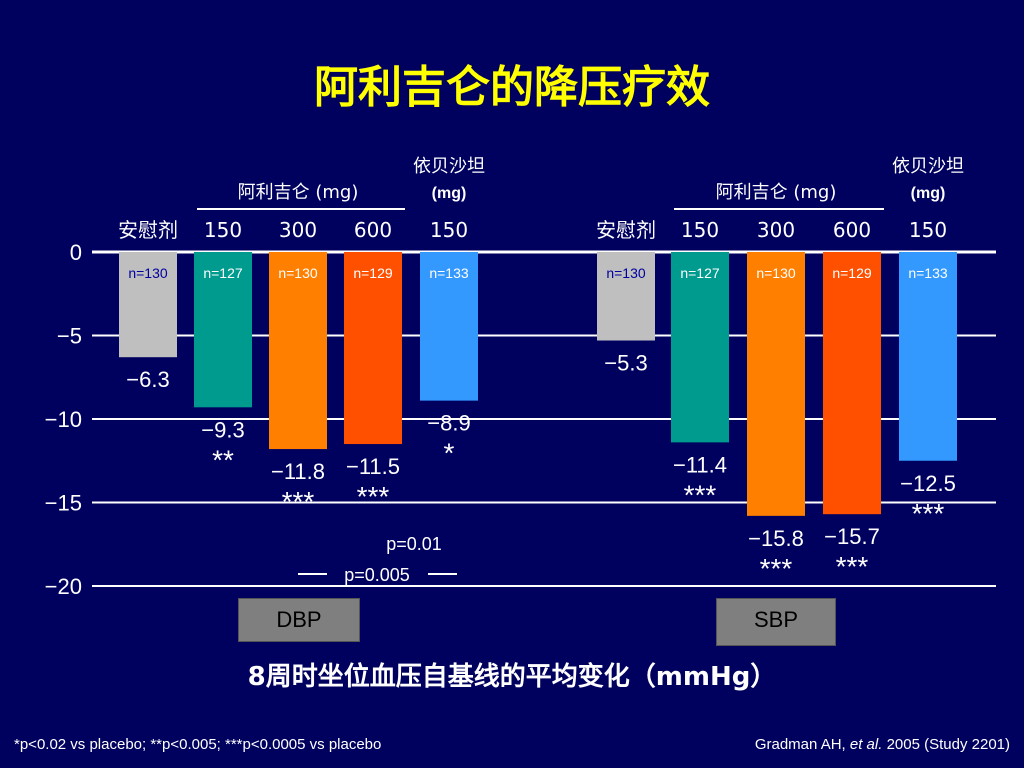  What do you see at coordinates (298, 471) in the screenshot?
I see `value-label: −11.8` at bounding box center [298, 471].